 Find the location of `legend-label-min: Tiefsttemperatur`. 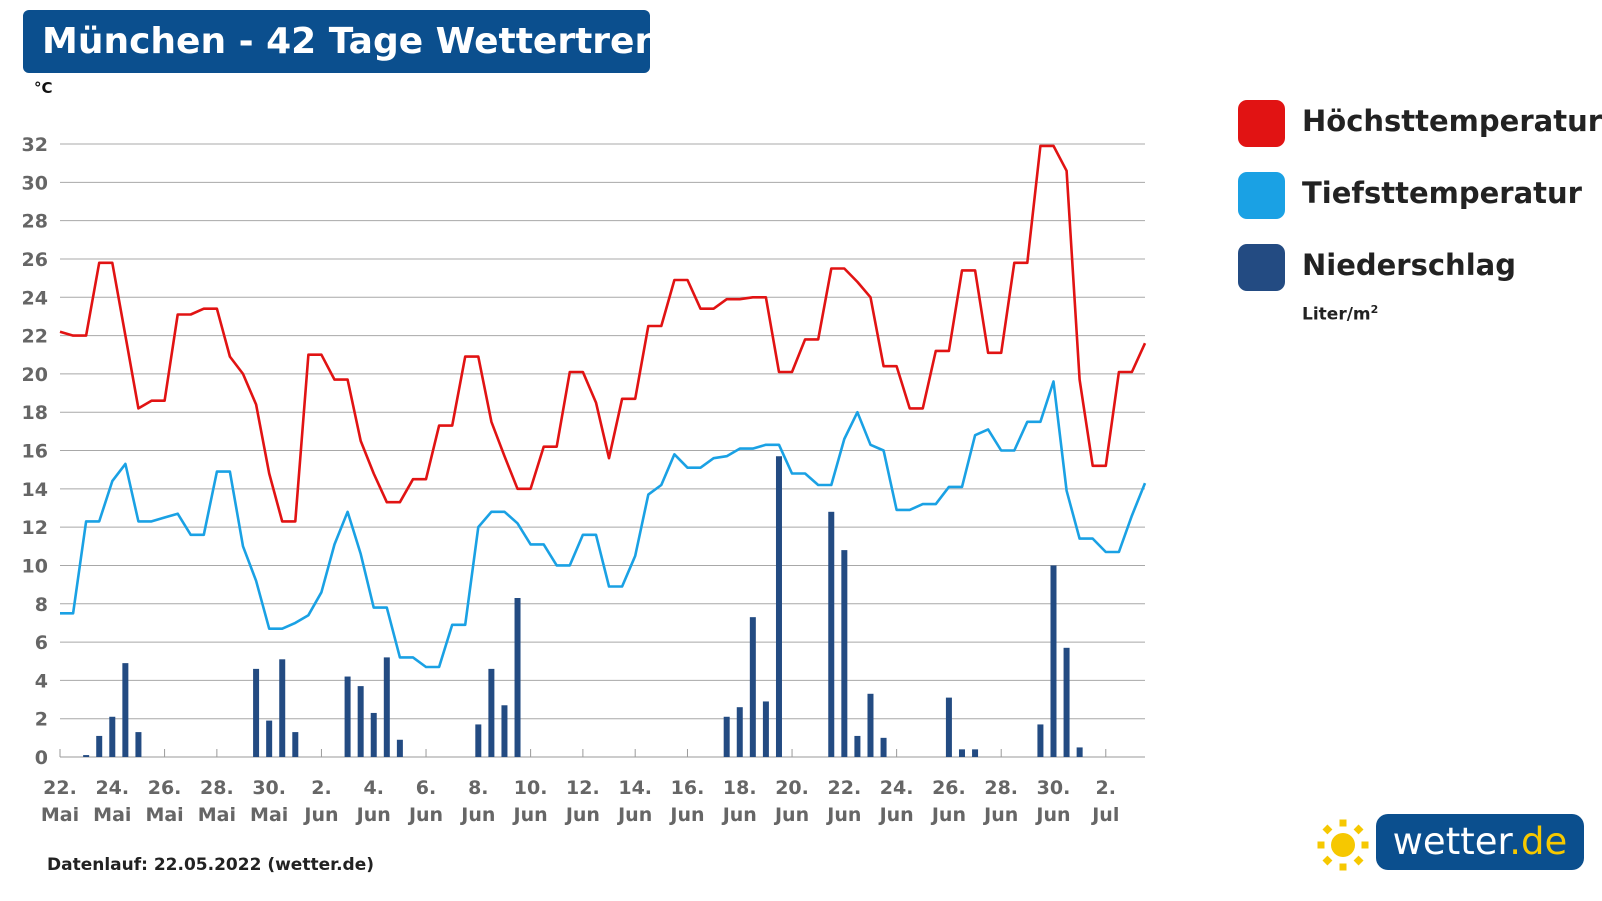

legend-label-min: Tiefsttemperatur is located at coordinates (1442, 193).